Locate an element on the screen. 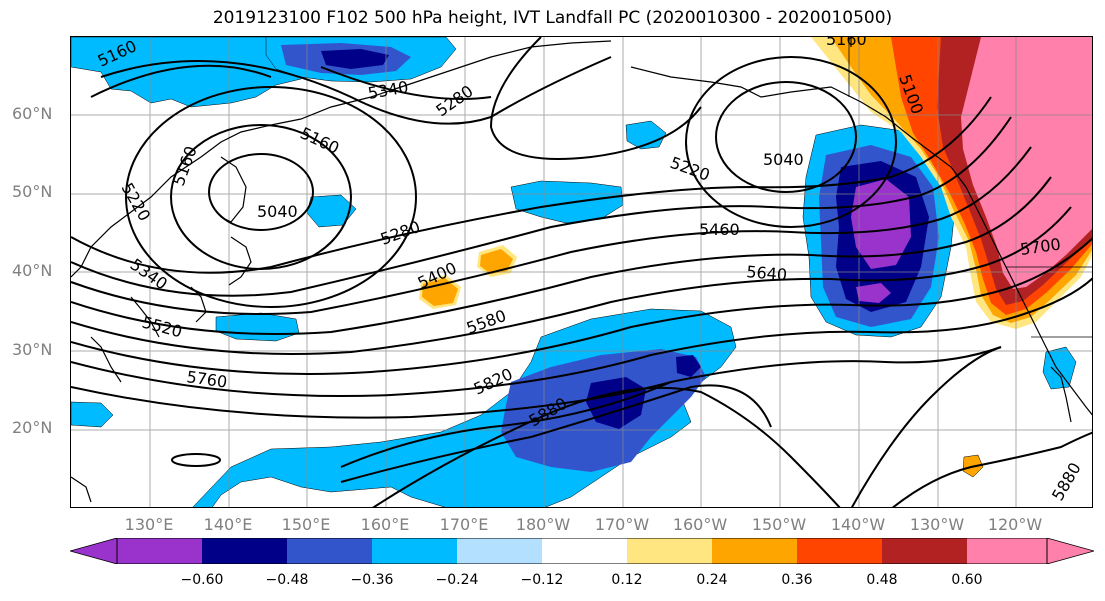  colorbar-extend-low is located at coordinates (94, 551).